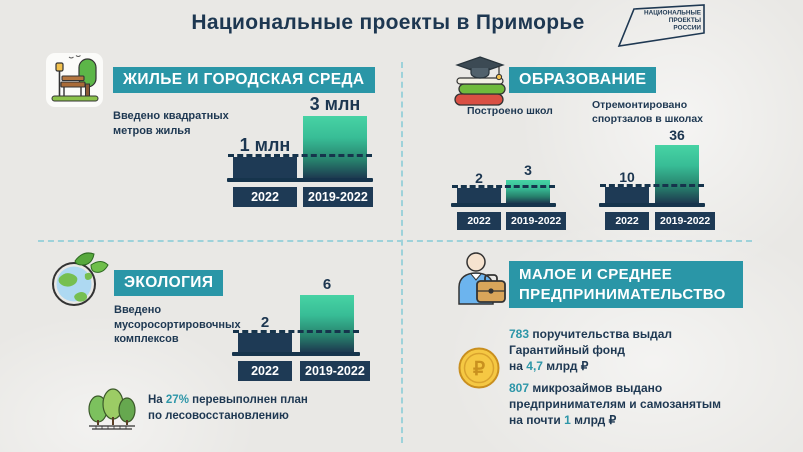  I want to click on svg-text: НАЦИОНАЛЬНЫЕ, so click(673, 13).